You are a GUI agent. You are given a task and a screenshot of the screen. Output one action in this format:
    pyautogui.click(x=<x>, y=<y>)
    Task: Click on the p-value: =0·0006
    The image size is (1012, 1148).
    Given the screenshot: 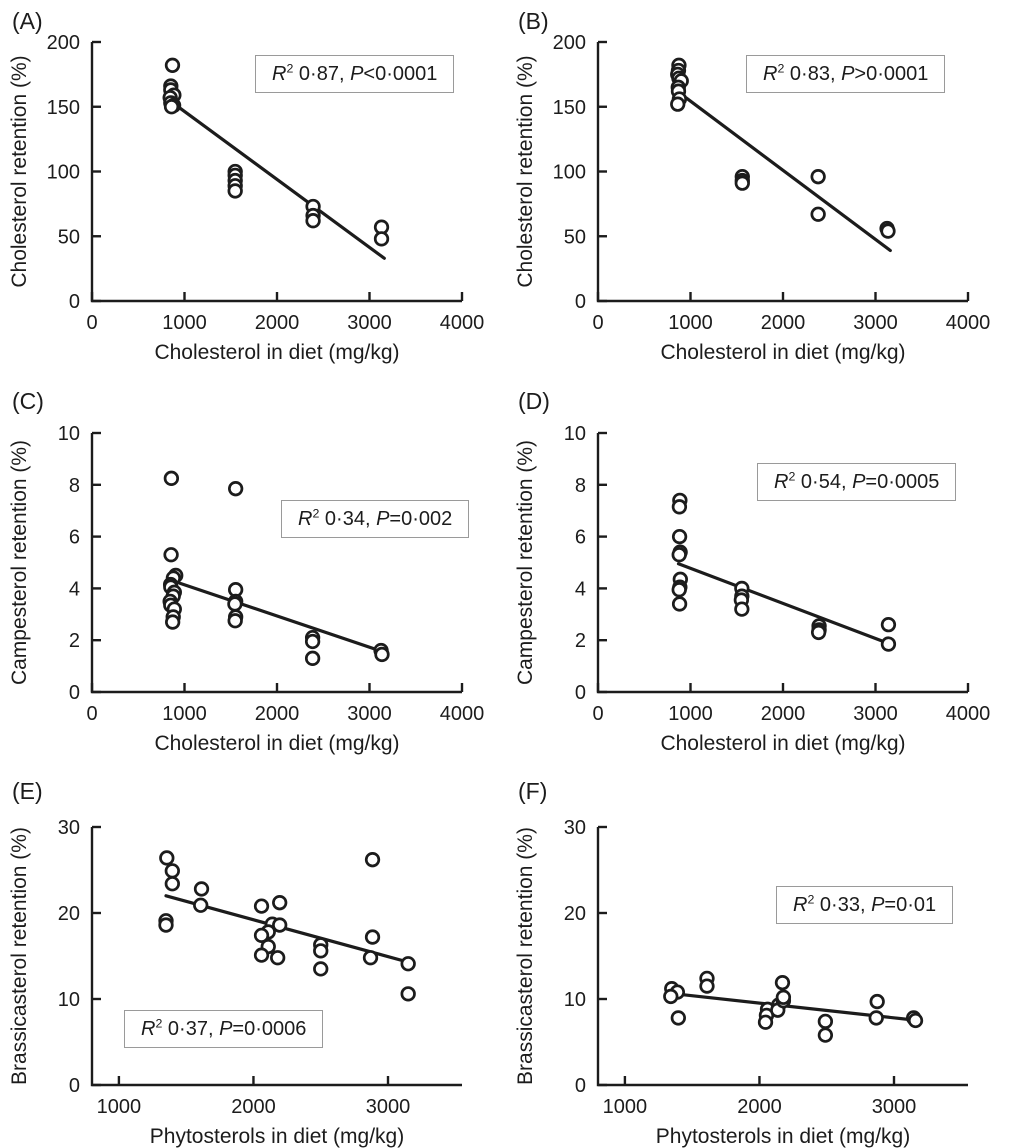 What is the action you would take?
    pyautogui.click(x=269, y=1029)
    